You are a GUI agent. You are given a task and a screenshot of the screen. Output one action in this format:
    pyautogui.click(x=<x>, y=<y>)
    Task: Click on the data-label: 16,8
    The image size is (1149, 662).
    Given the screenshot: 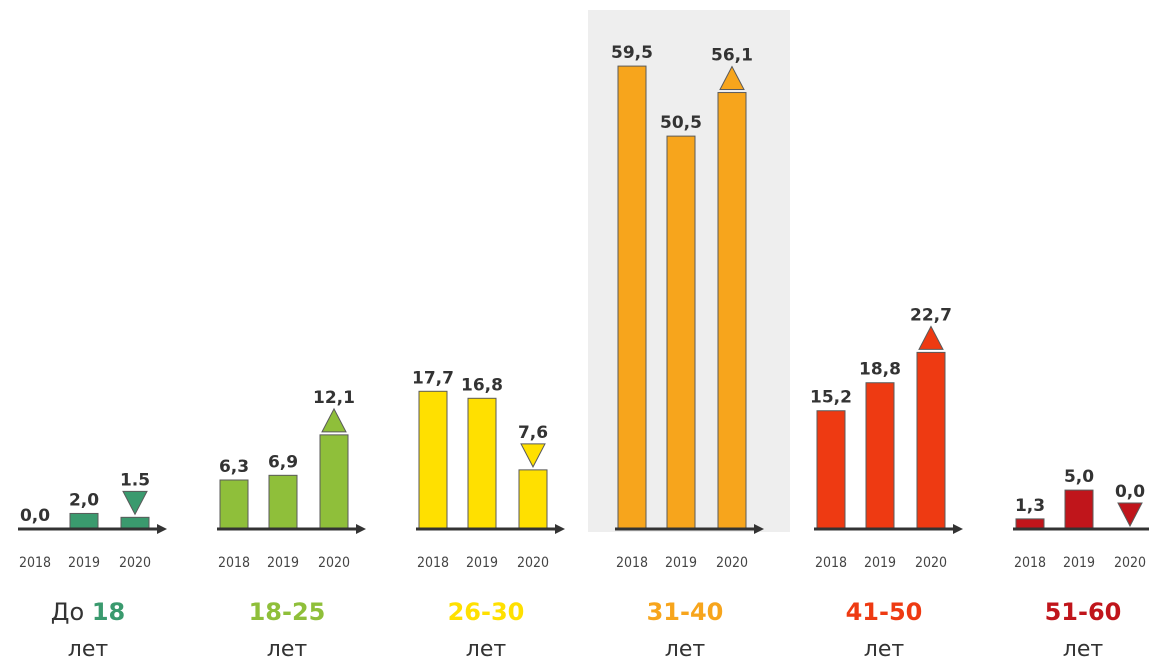 What is the action you would take?
    pyautogui.click(x=482, y=385)
    